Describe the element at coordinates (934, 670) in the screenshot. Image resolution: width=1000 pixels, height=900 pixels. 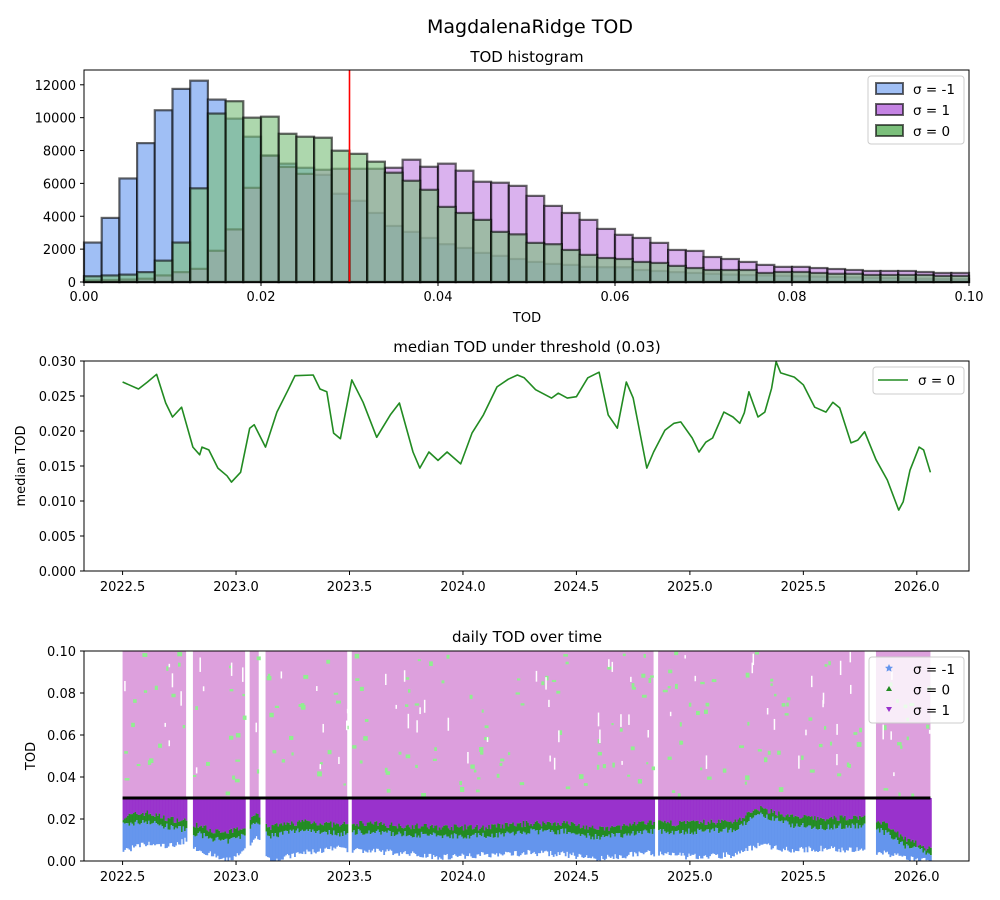
I see `legend-label: σ = -1` at that location.